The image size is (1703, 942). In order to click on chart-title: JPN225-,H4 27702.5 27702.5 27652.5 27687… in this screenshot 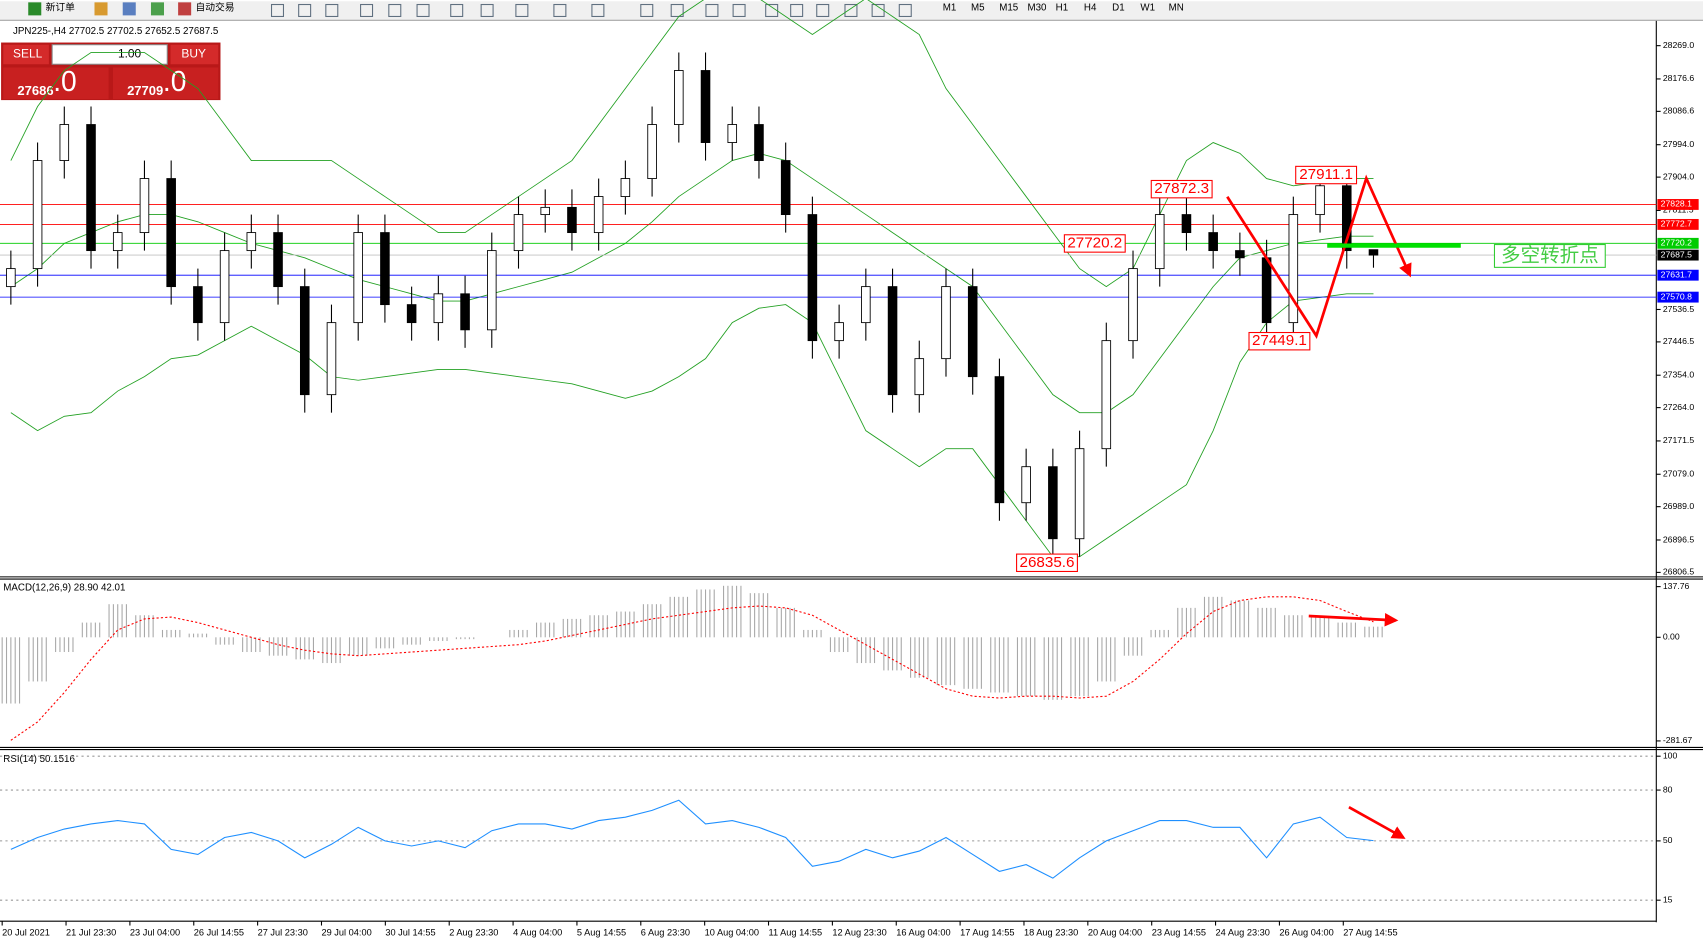, I will do `click(116, 31)`.